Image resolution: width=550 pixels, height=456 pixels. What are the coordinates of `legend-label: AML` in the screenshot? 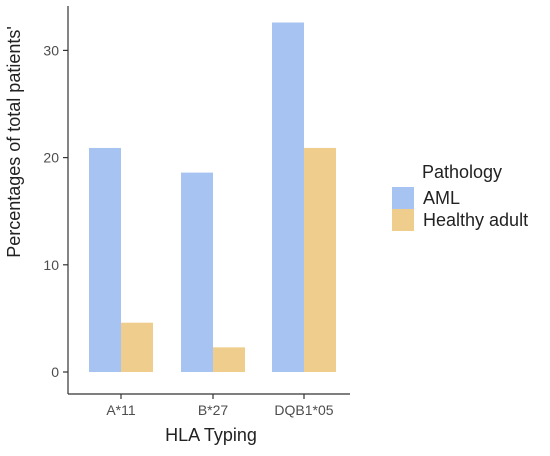 It's located at (441, 198).